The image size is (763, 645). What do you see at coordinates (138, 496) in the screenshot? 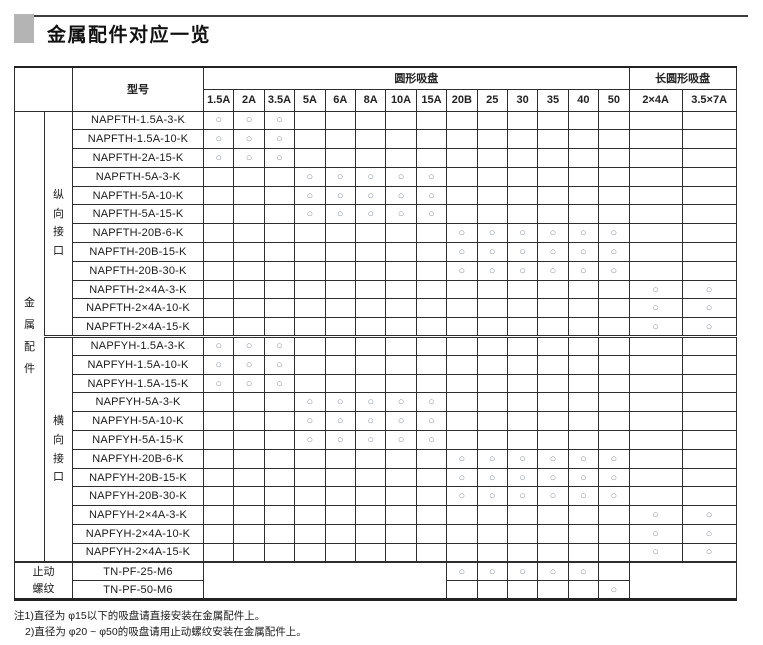
I see `model-cell: NAPFYH-20B-30-K` at bounding box center [138, 496].